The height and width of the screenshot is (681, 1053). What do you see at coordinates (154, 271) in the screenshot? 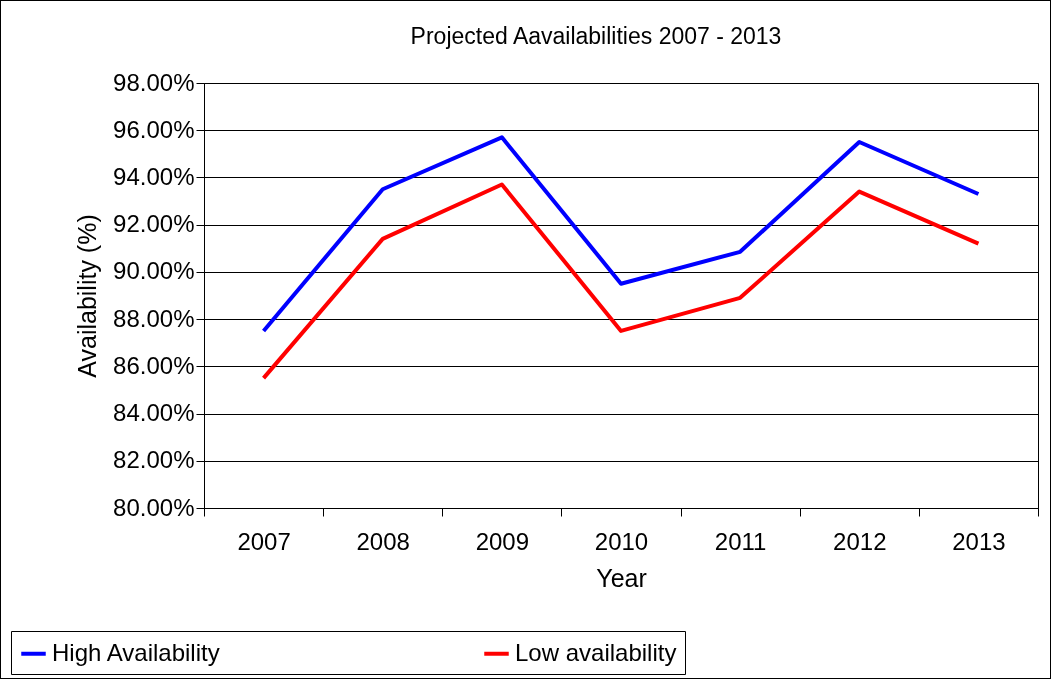
I see `y-tick-label: 90.00%` at bounding box center [154, 271].